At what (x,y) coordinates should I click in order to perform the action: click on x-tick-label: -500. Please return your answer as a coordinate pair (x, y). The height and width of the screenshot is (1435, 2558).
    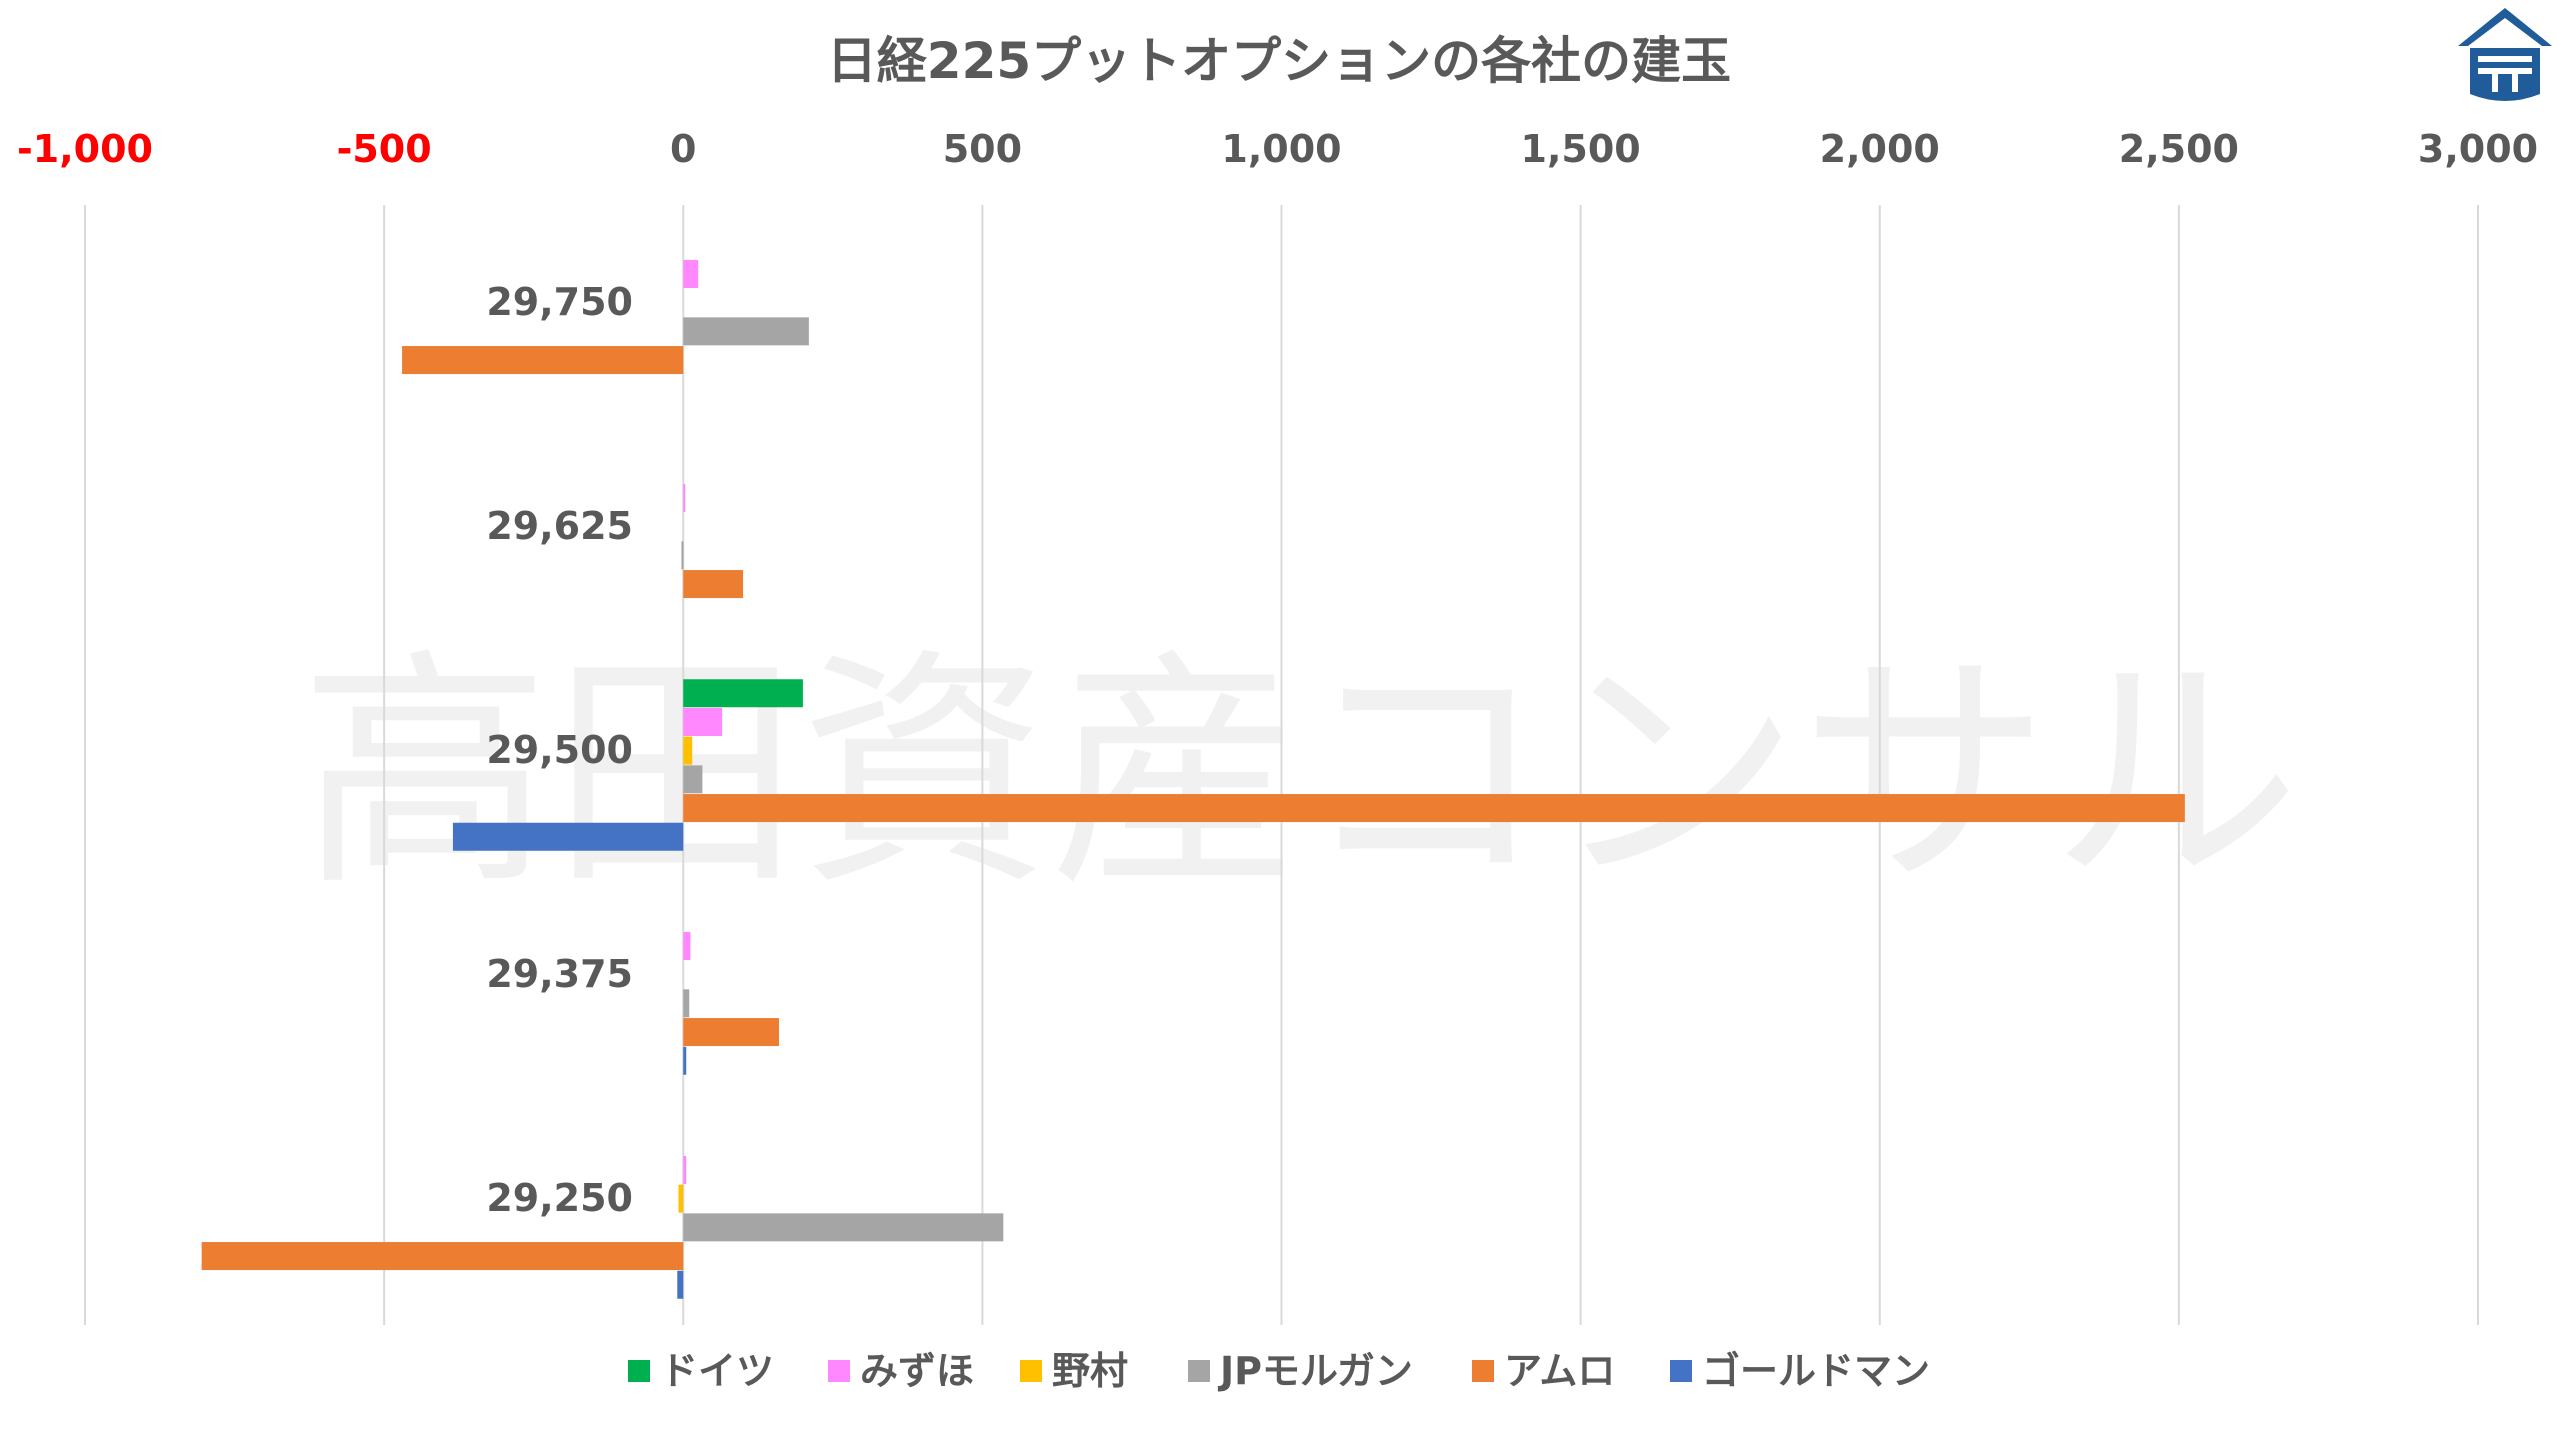
    Looking at the image, I should click on (384, 149).